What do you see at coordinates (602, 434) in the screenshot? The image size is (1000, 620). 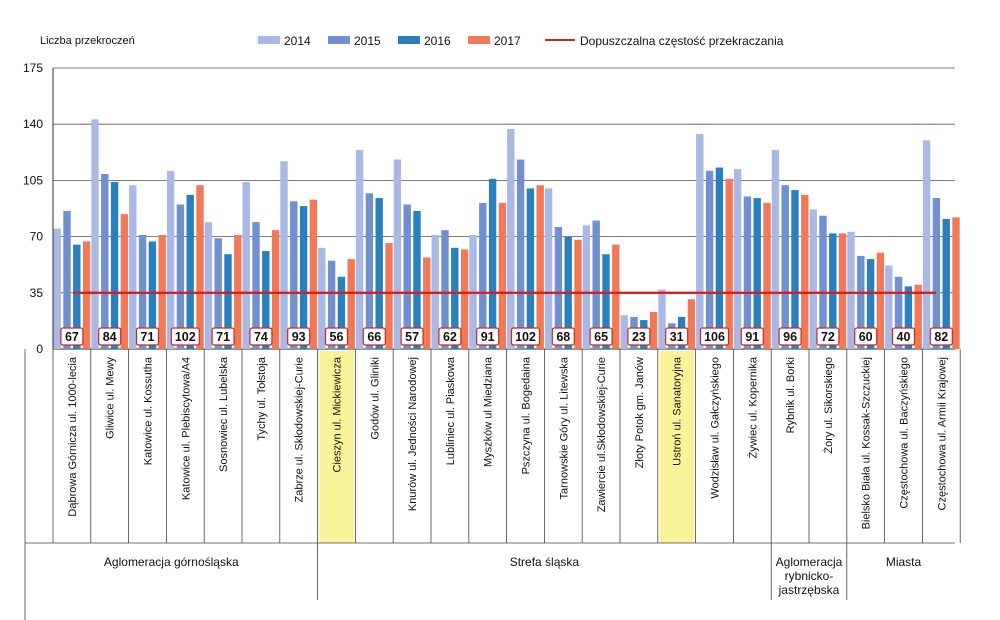 I see `x-tick-label-14: Zawiercie ul.Skłodowskiej-Curie` at bounding box center [602, 434].